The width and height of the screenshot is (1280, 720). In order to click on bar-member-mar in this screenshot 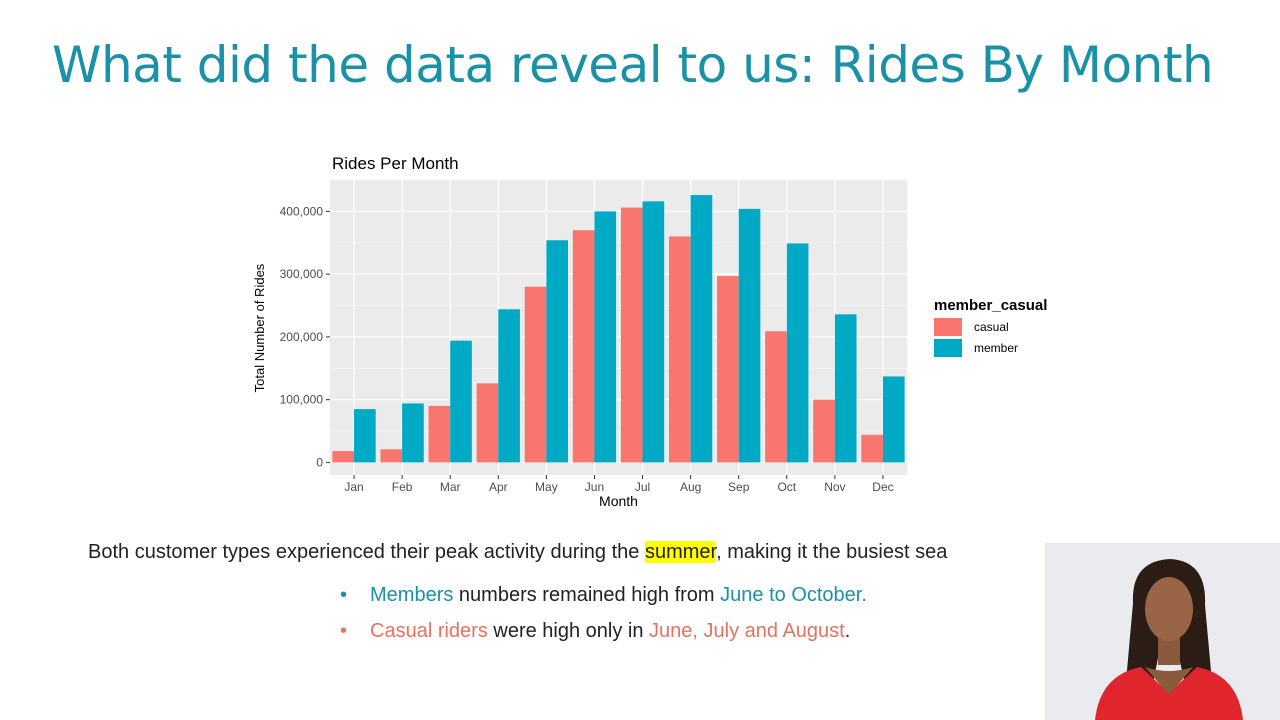, I will do `click(461, 401)`.